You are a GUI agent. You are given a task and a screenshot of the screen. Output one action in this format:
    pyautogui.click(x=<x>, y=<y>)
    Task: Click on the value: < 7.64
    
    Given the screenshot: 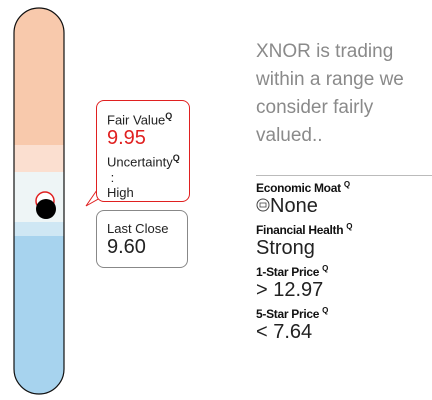 What is the action you would take?
    pyautogui.click(x=284, y=332)
    